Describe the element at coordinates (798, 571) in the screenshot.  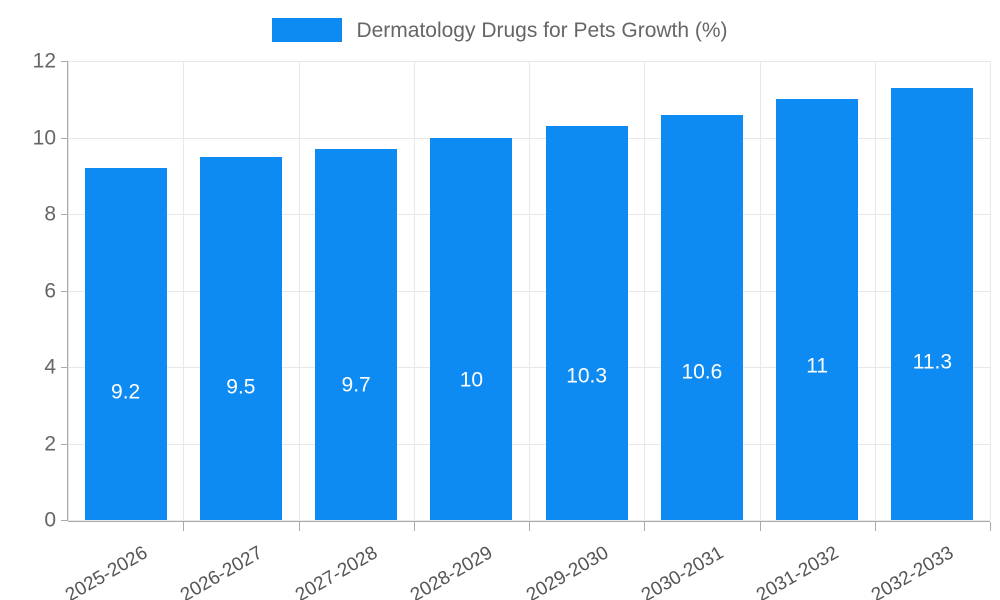
I see `x-axis-tick-label: 2031-2032` at that location.